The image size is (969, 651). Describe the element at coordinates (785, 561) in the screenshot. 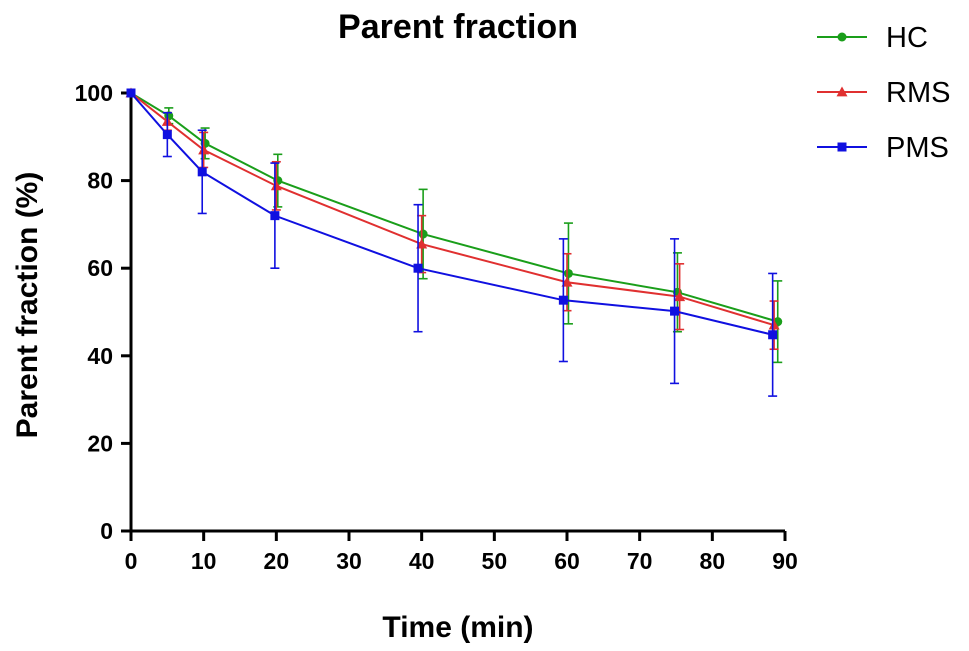

I see `x-tick-label: 90` at that location.